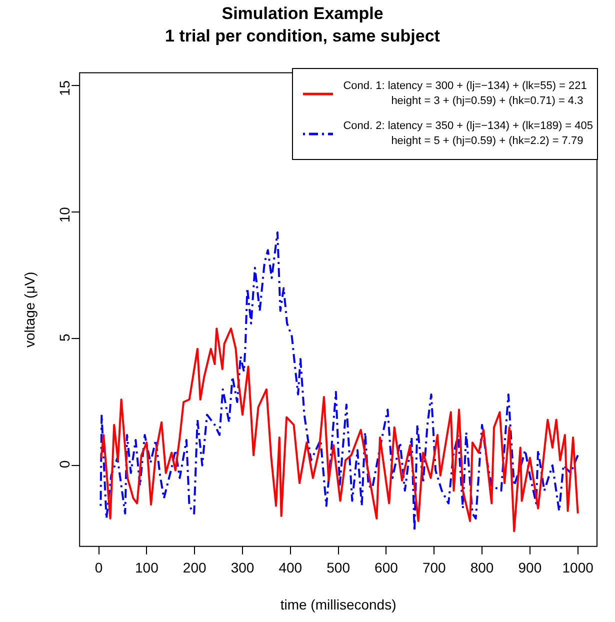 Image resolution: width=615 pixels, height=622 pixels. I want to click on x-tick-label: 500, so click(338, 568).